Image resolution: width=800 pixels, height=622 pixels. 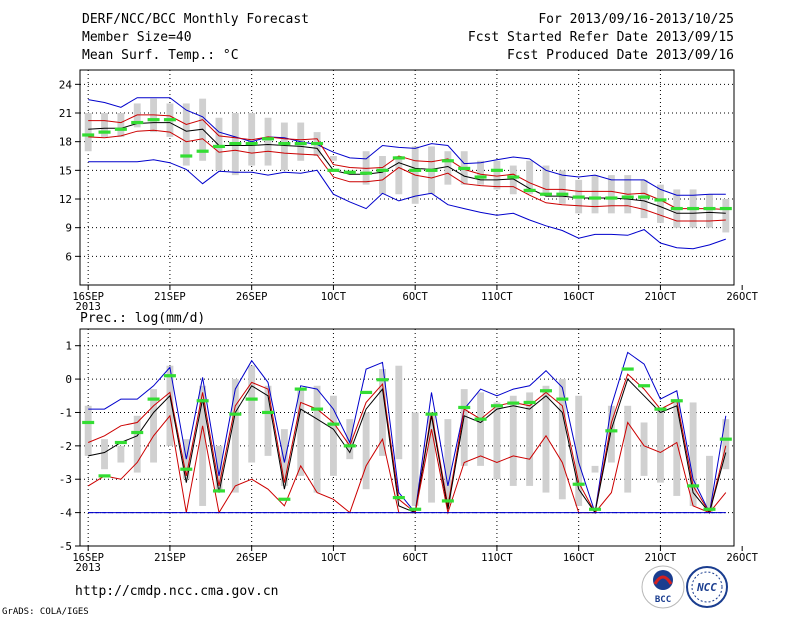 I want to click on ncc-logo-text: NCC, so click(x=706, y=587).